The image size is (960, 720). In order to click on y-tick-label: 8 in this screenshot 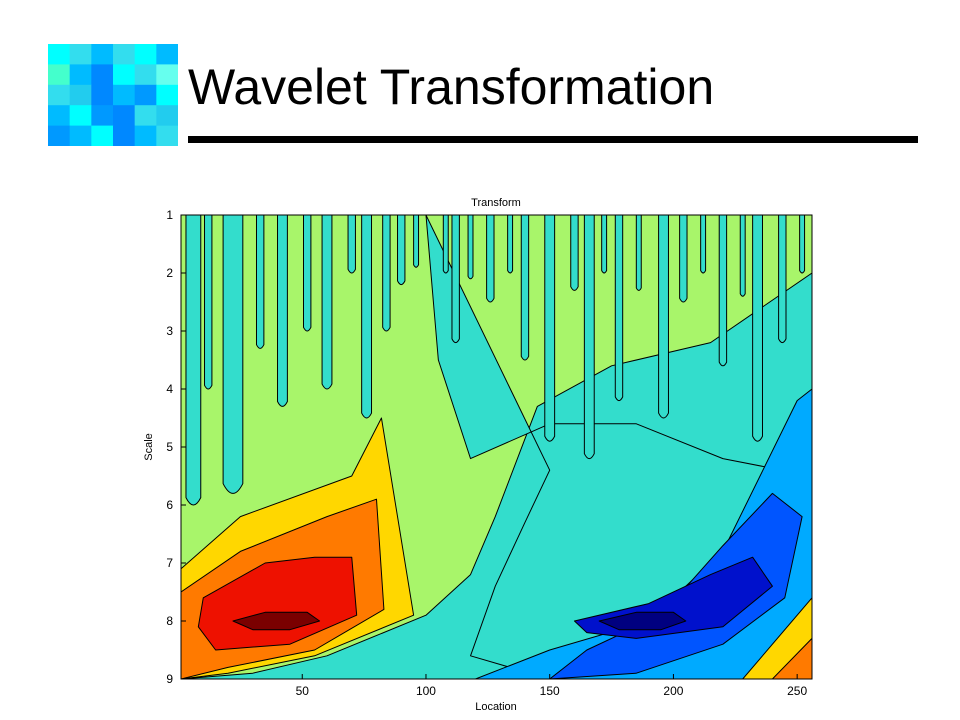, I will do `click(169, 621)`.